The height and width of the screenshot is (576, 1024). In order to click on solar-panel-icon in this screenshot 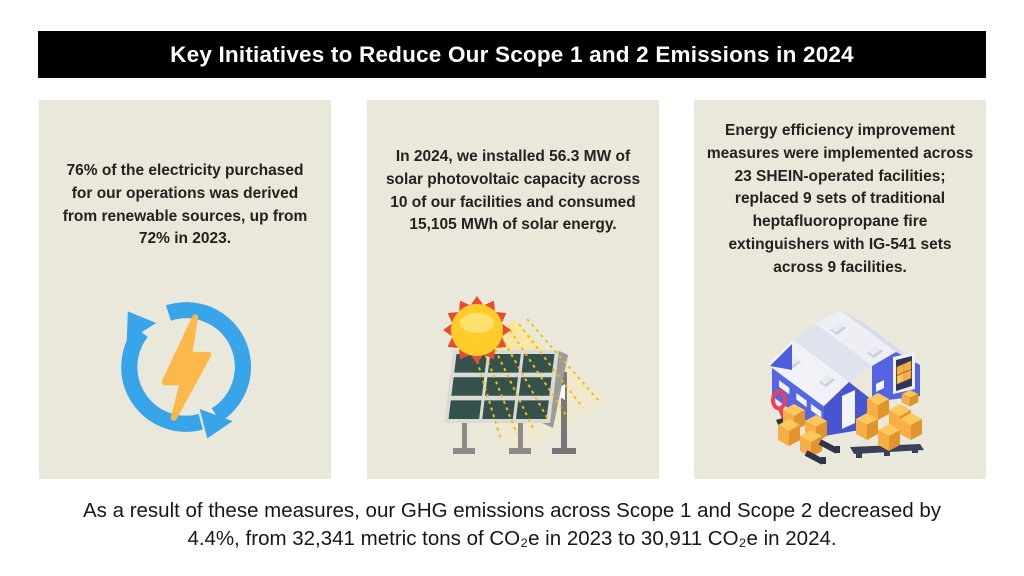, I will do `click(520, 377)`.